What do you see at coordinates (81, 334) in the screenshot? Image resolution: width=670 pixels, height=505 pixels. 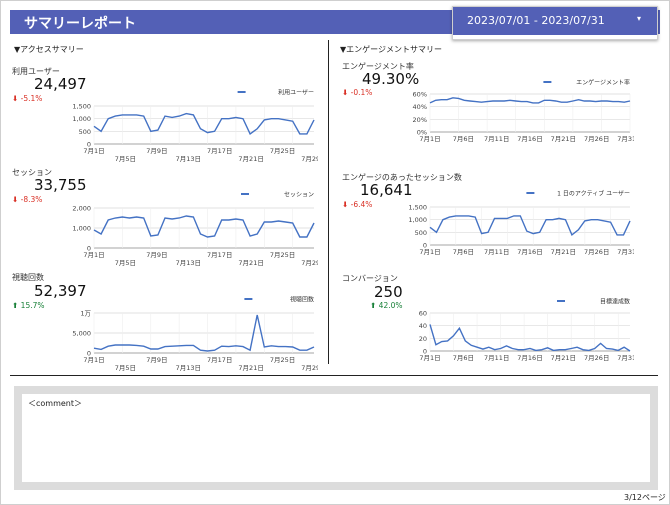 I see `y-tick-label: 5,000` at bounding box center [81, 334].